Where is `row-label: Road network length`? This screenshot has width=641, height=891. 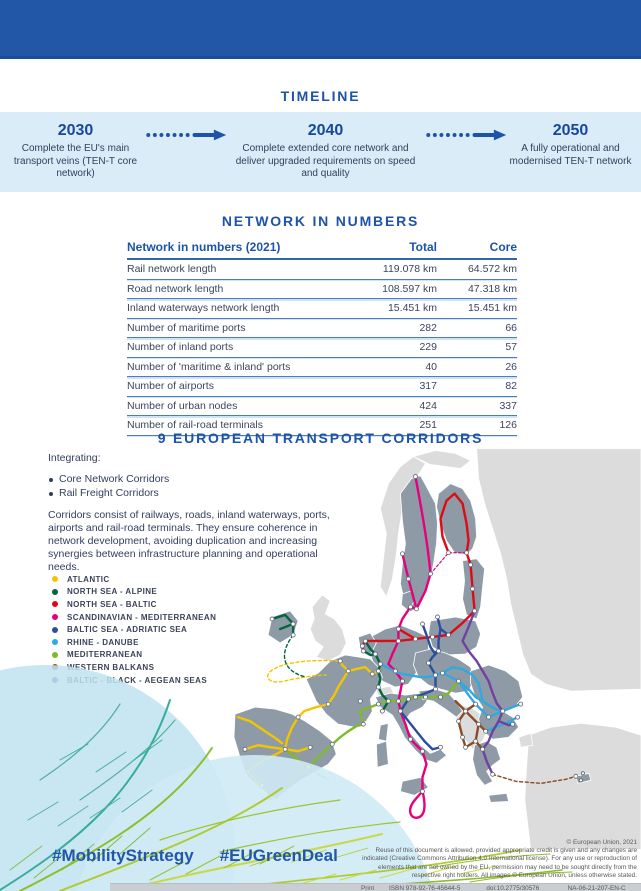
row-label: Road network length is located at coordinates (236, 289).